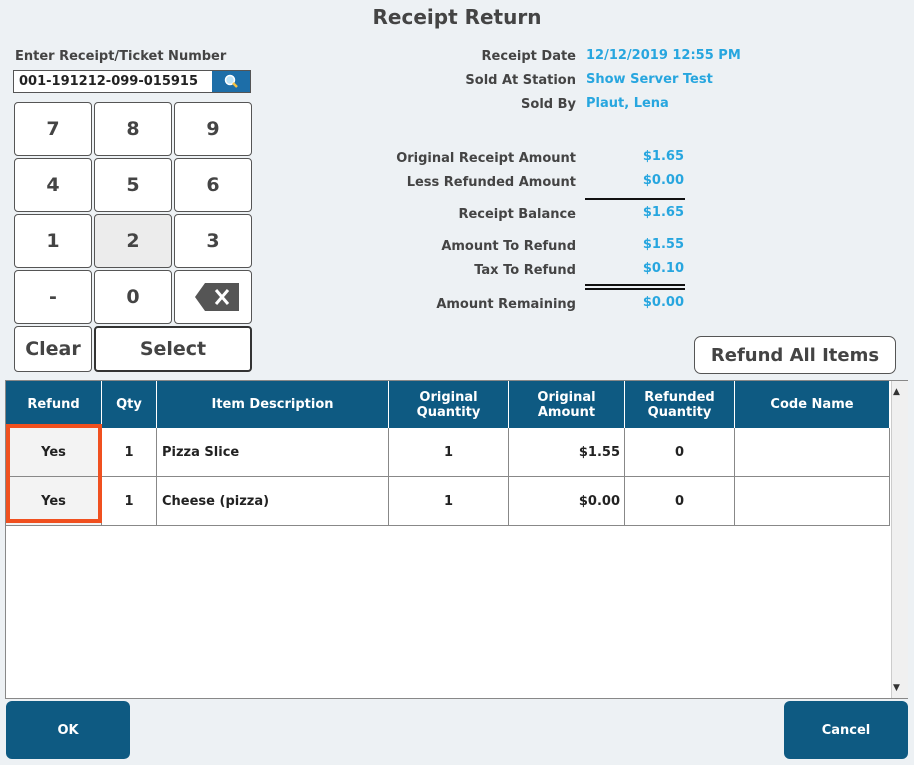 The image size is (914, 765). Describe the element at coordinates (663, 244) in the screenshot. I see `amount-value: $1.55` at that location.